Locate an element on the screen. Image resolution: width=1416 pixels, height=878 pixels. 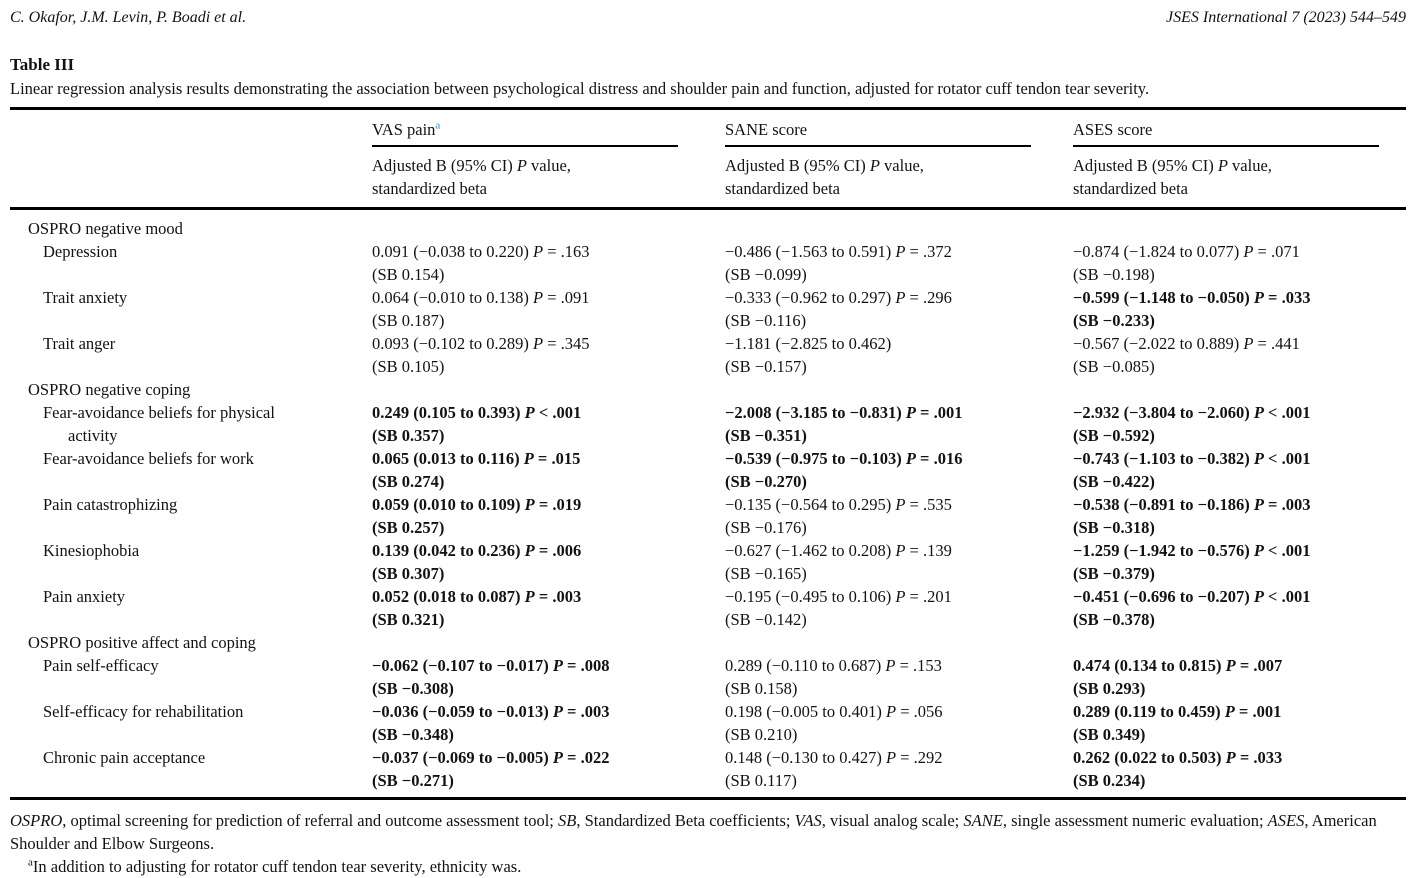
cell-sb: (SB 0.321) is located at coordinates (408, 619).